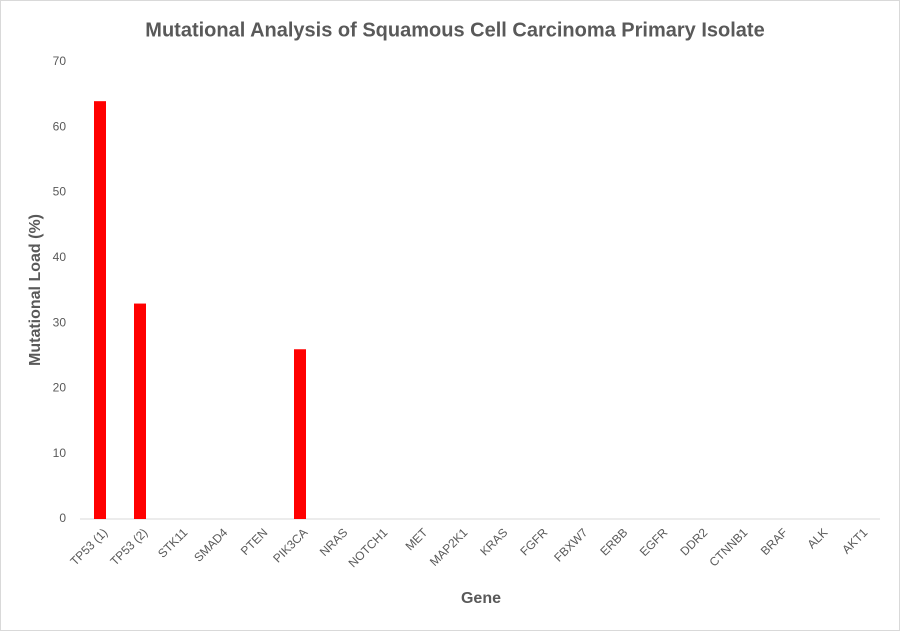 This screenshot has height=631, width=900. I want to click on y-axis-title: Mutational Load (%), so click(35, 290).